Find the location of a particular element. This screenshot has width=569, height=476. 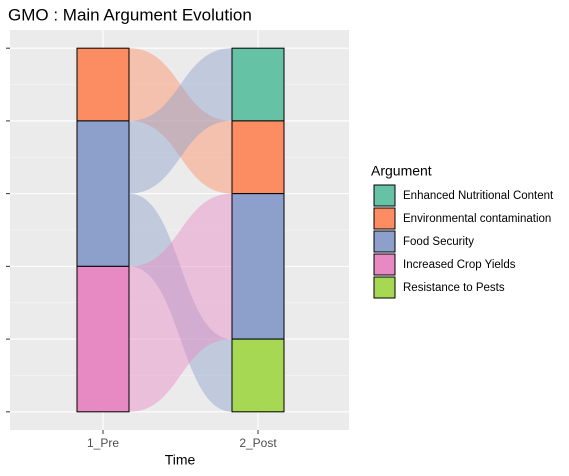

legend-label: Environmental contamination is located at coordinates (477, 219).